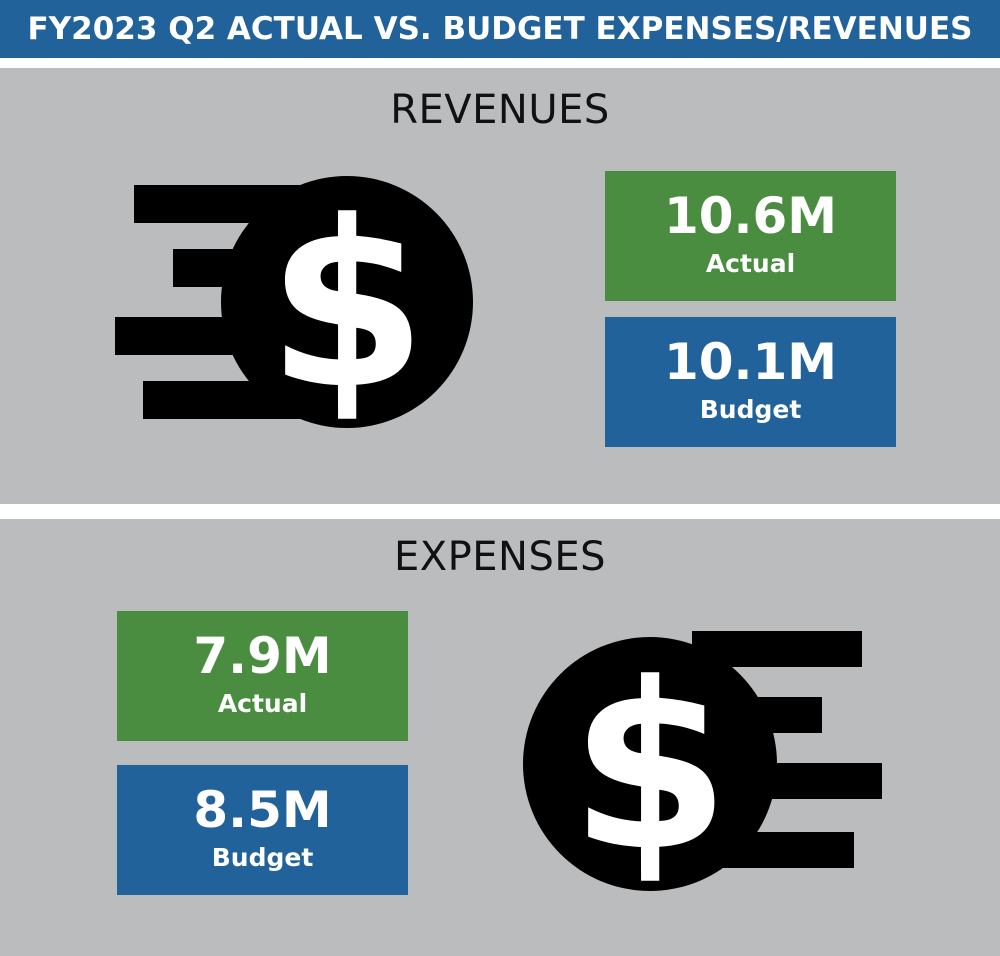  Describe the element at coordinates (750, 216) in the screenshot. I see `revenues-actual-value: 10.6M` at that location.